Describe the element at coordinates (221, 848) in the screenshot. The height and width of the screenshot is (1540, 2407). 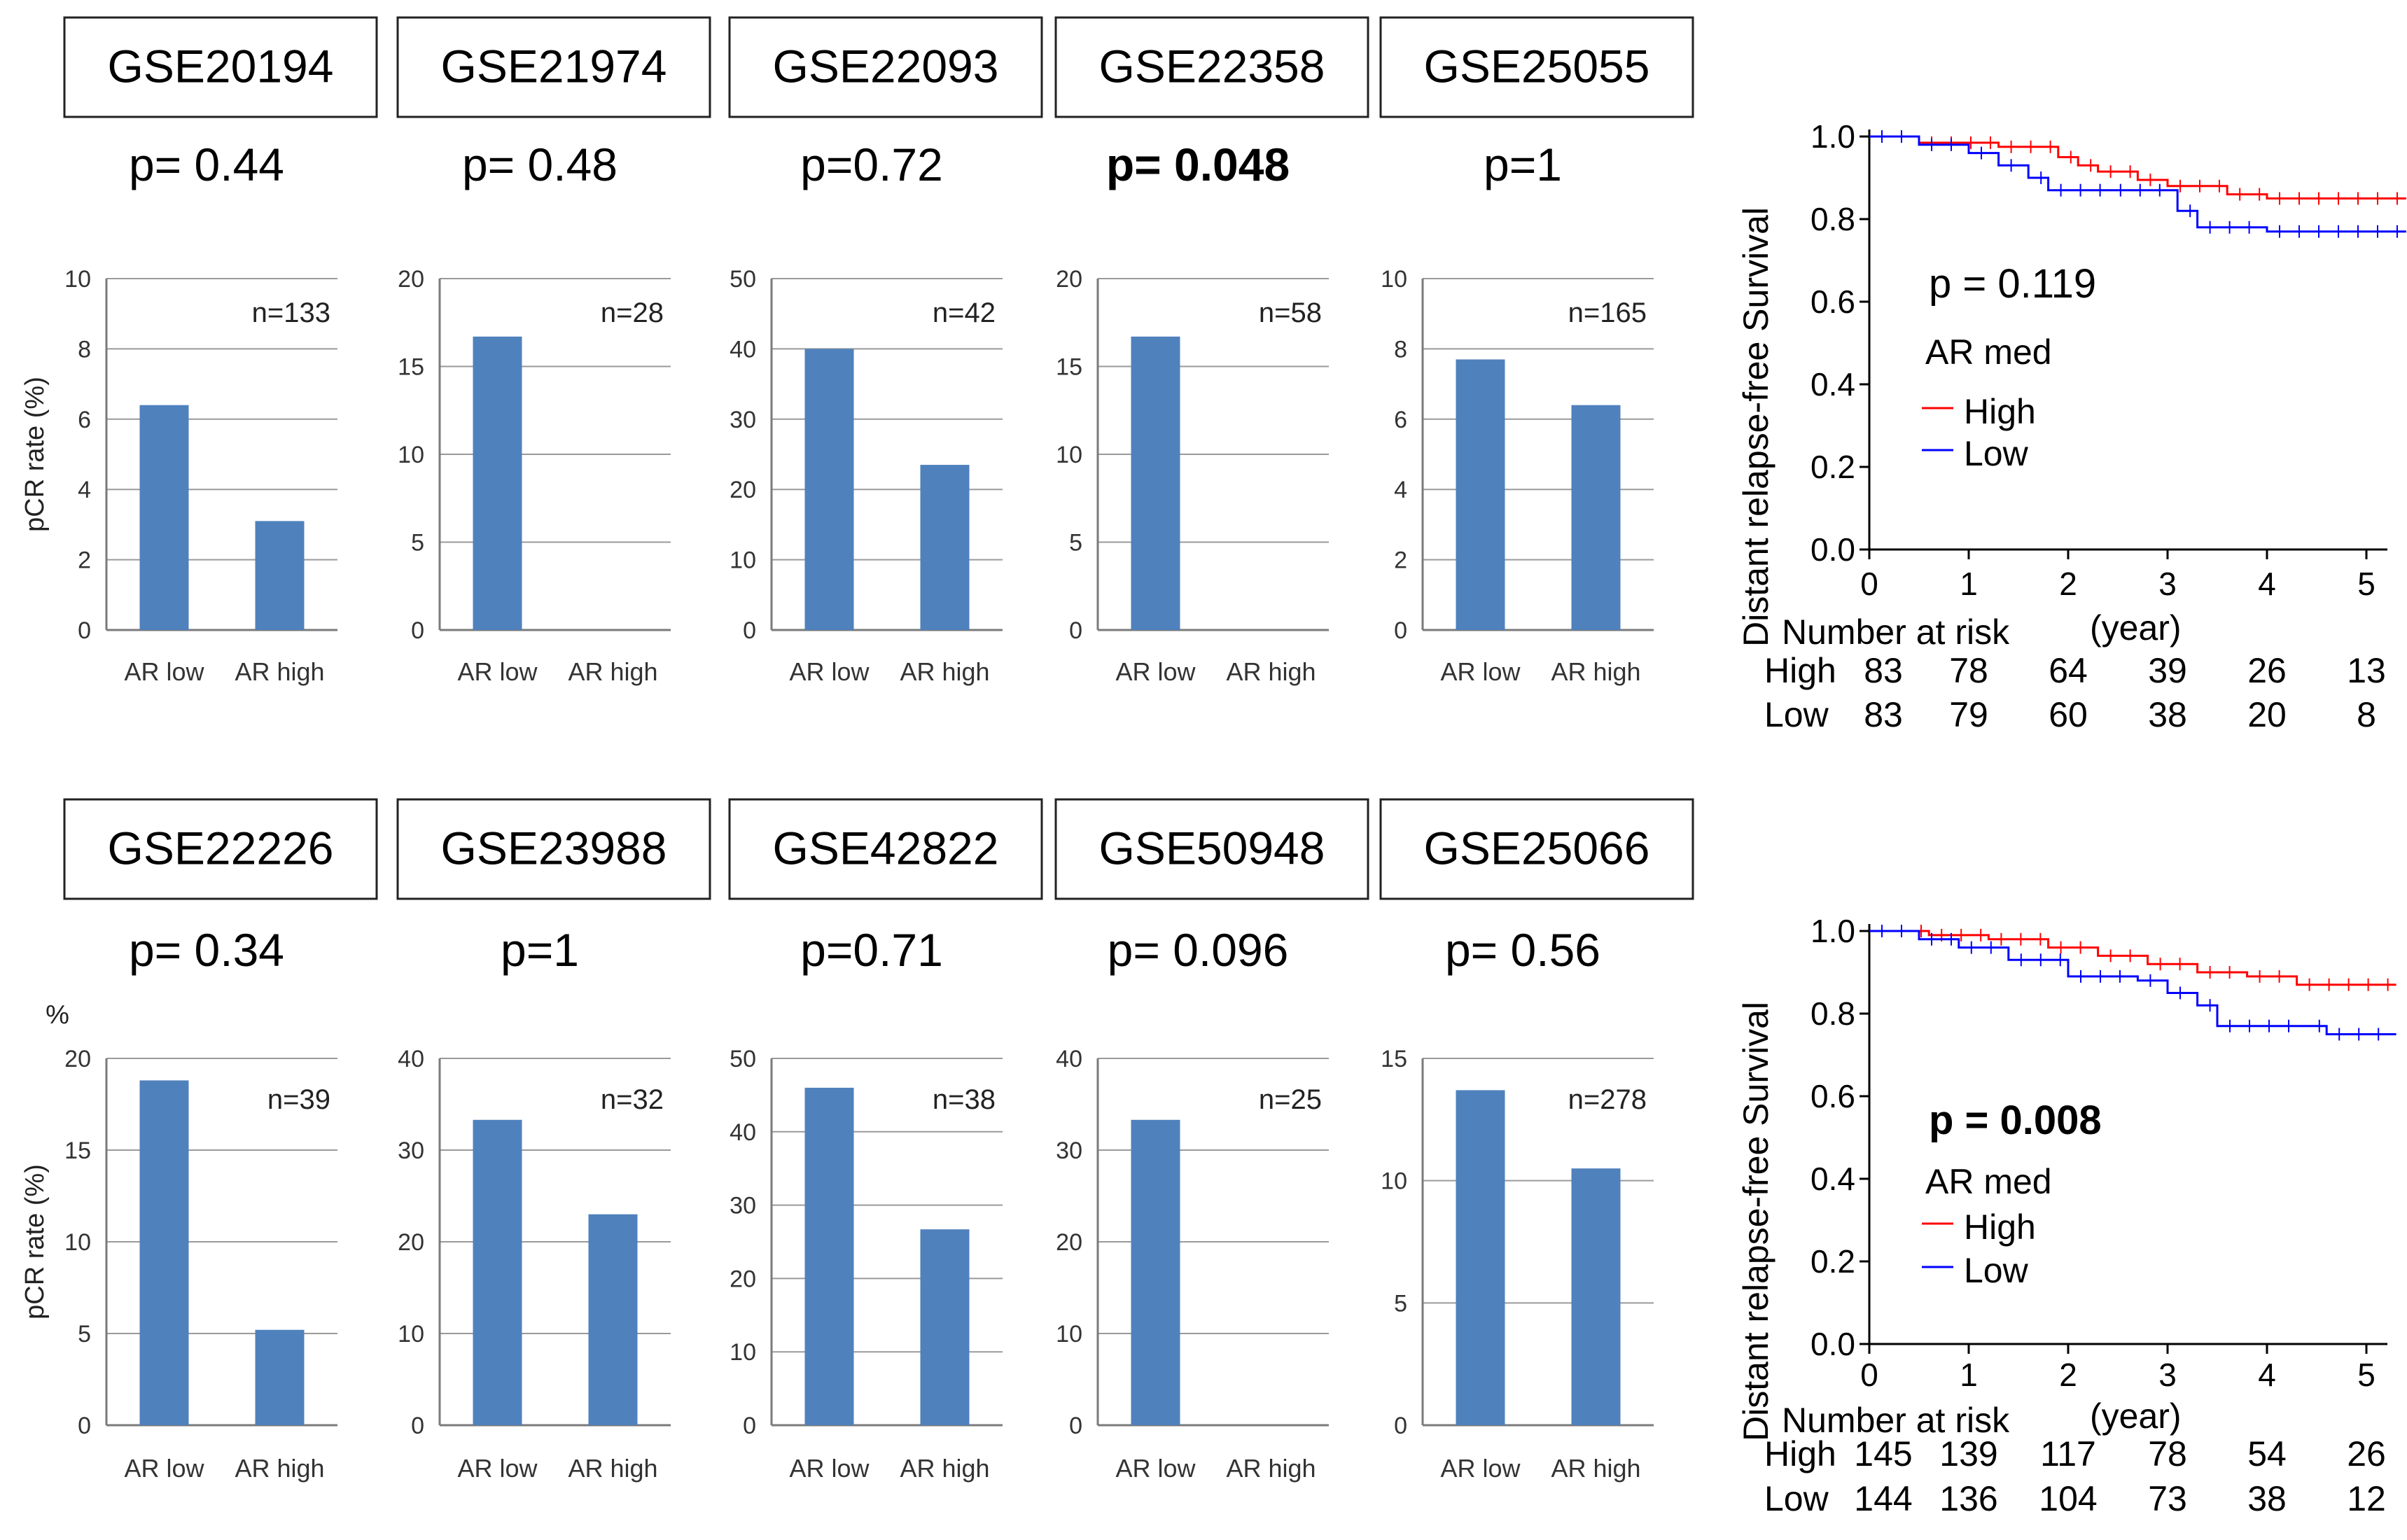
I see `dataset-label: GSE22226` at that location.